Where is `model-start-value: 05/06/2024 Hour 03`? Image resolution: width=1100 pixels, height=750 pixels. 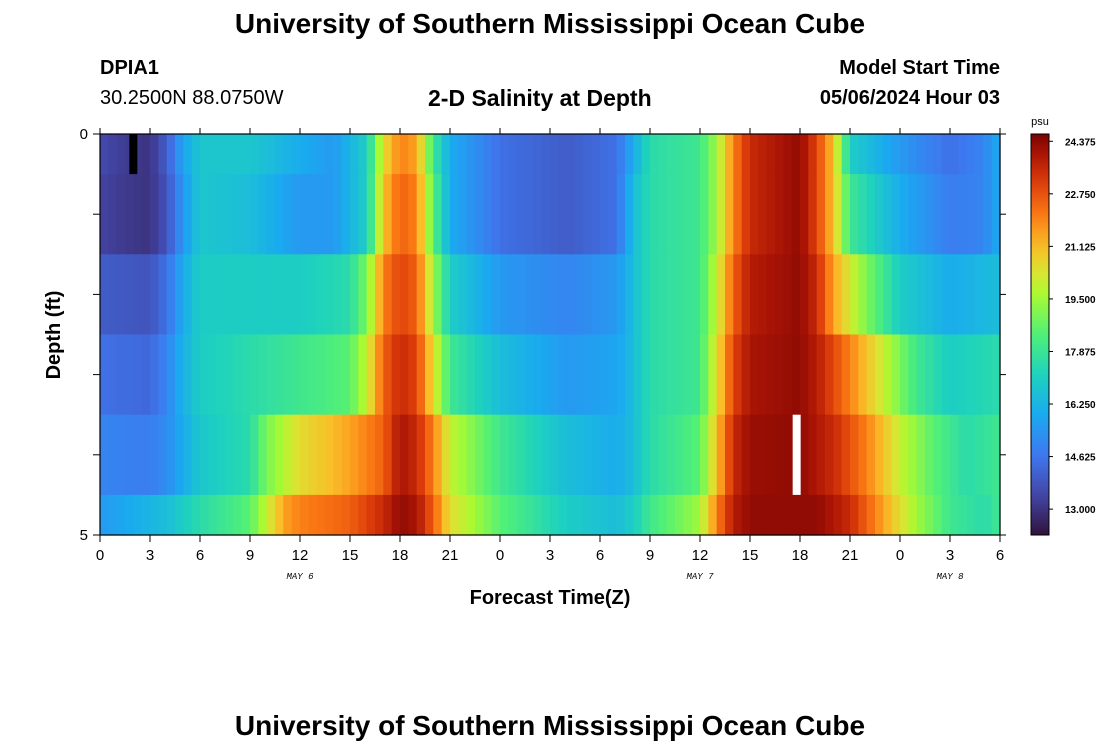 model-start-value: 05/06/2024 Hour 03 is located at coordinates (909, 98).